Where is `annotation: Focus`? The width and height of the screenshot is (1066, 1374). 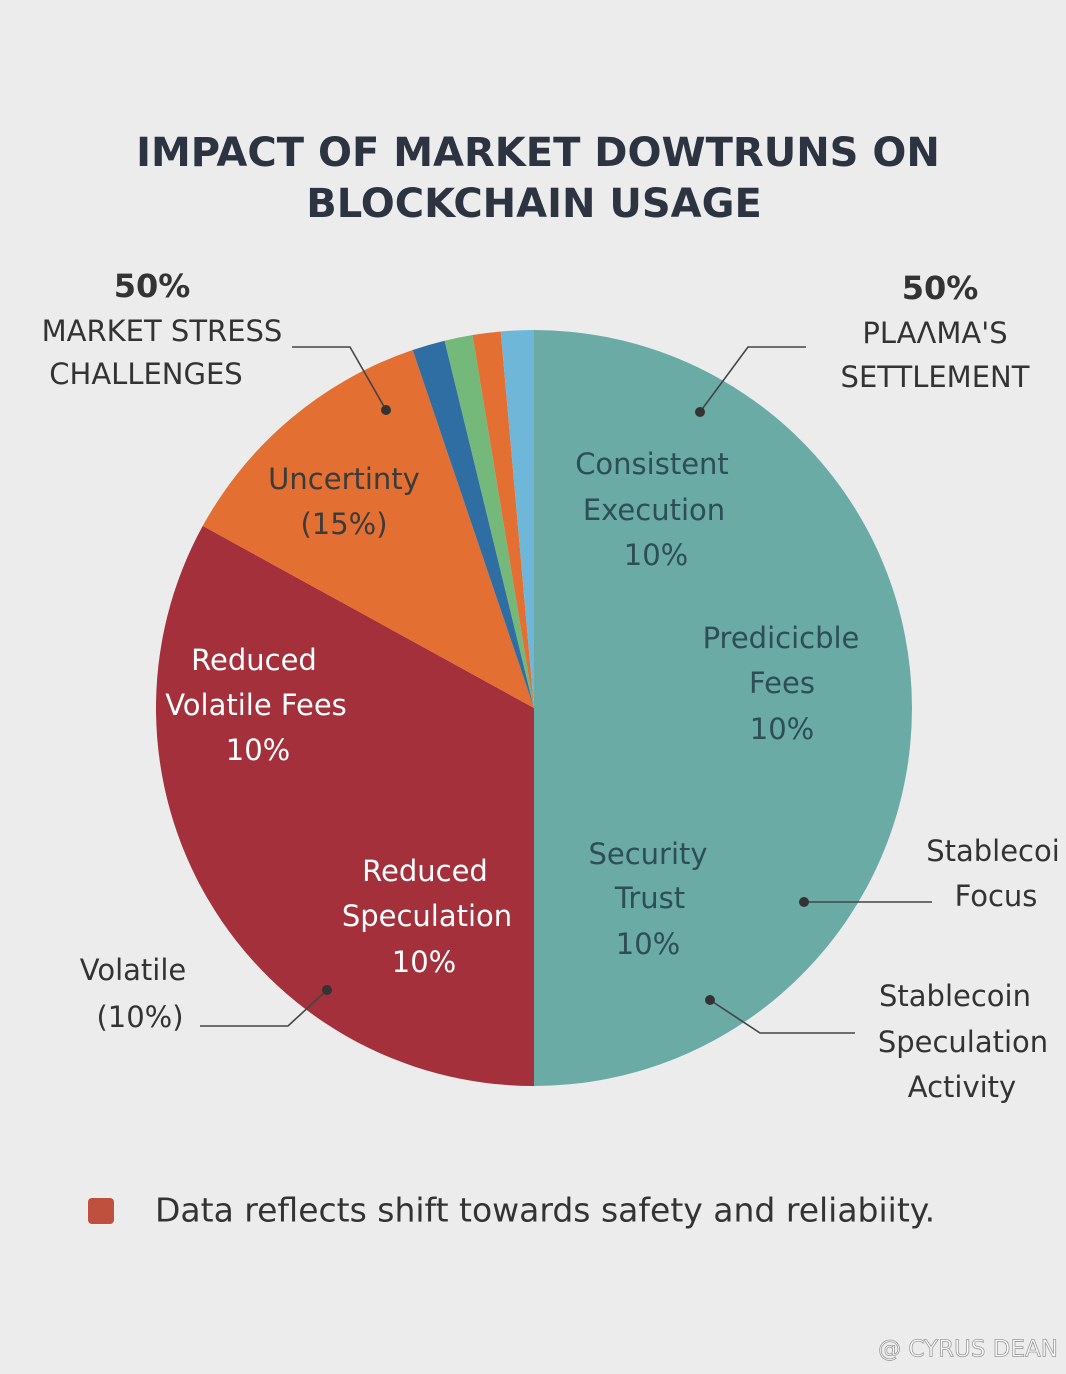 annotation: Focus is located at coordinates (996, 896).